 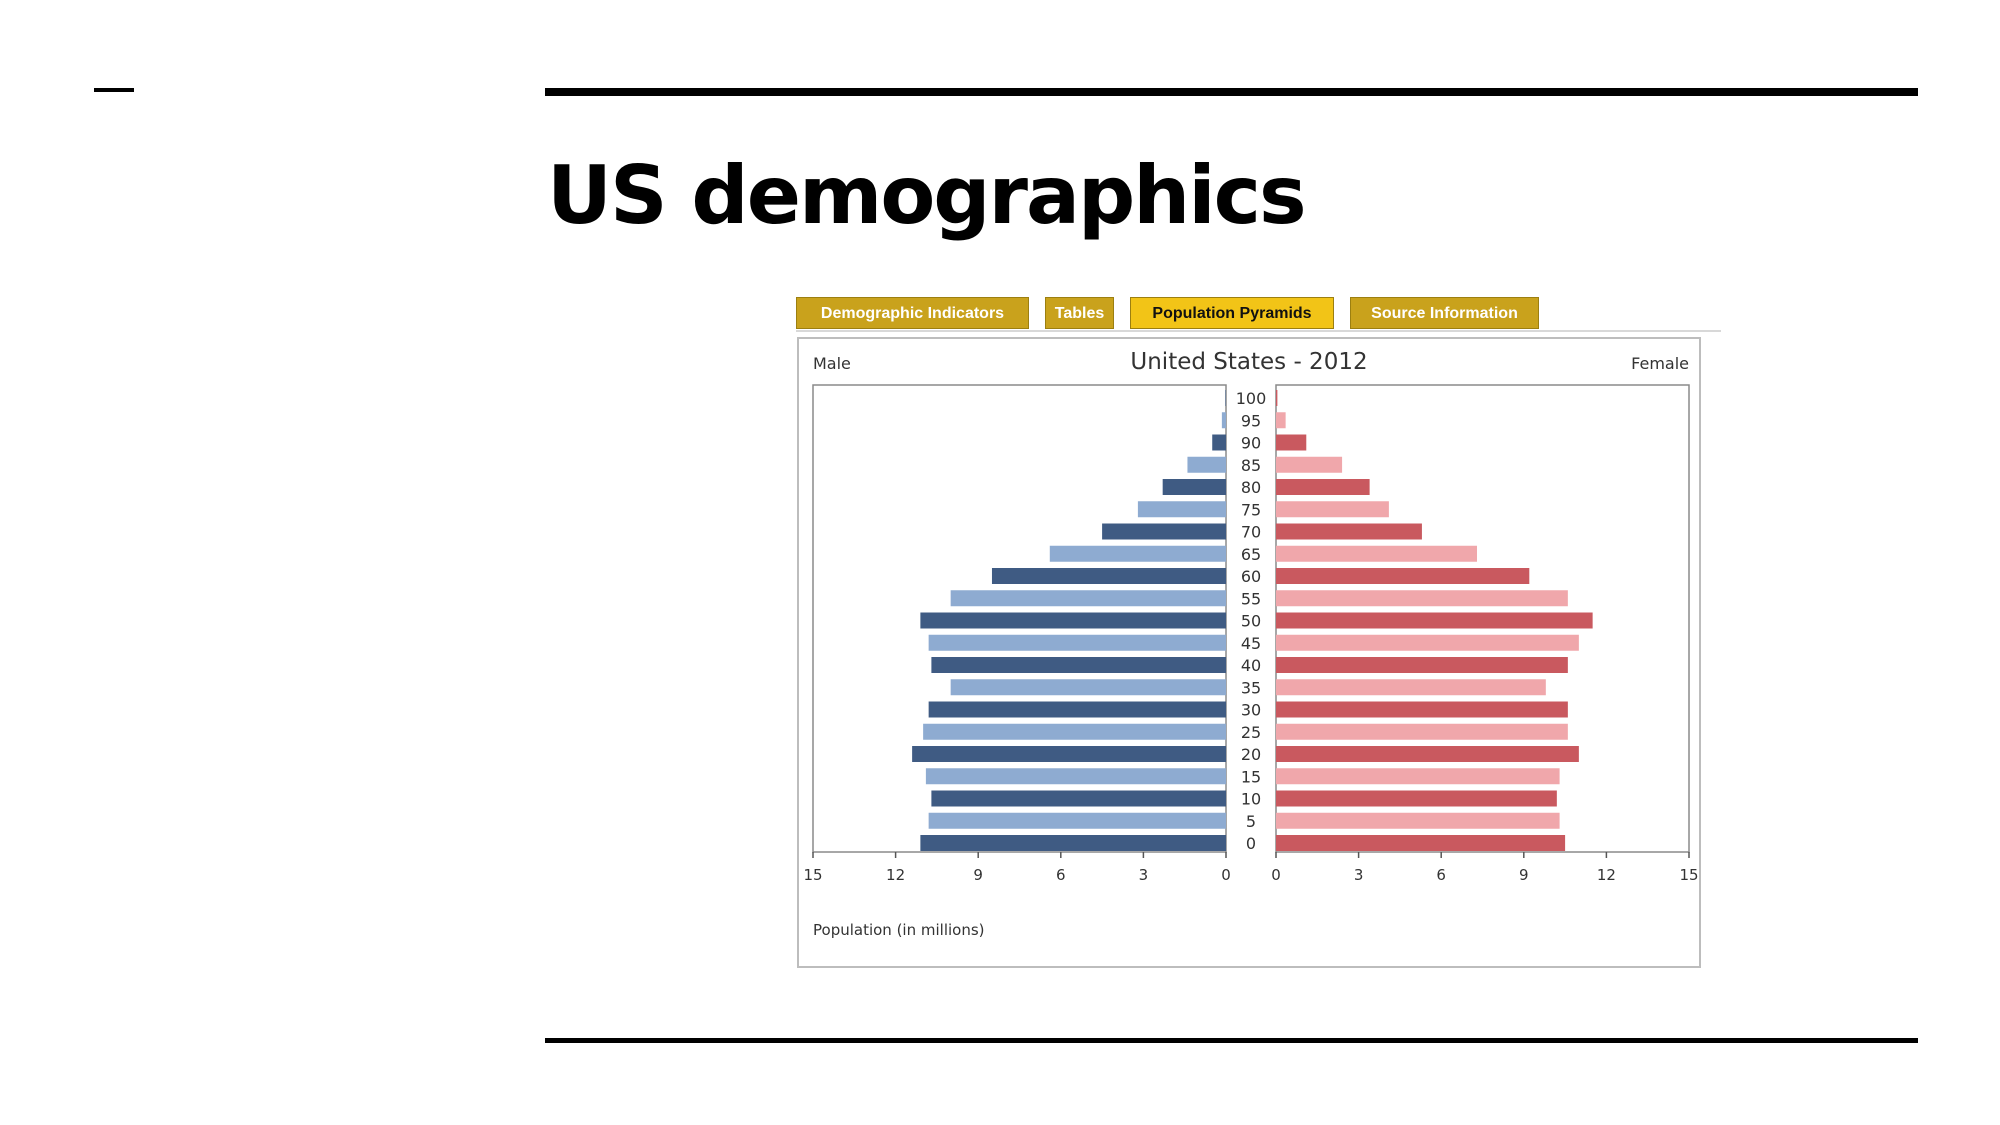 I want to click on slide-dash-mark, so click(x=114, y=90).